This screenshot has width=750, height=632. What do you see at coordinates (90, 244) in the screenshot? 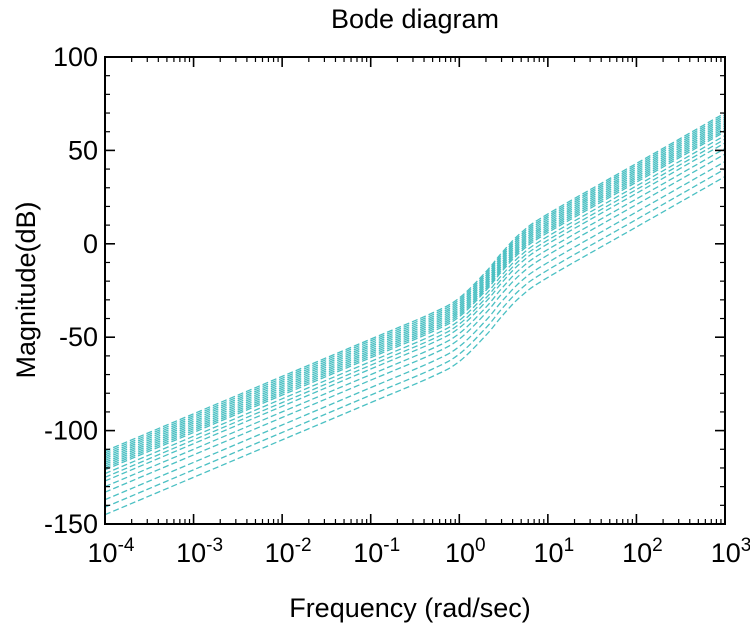
I see `y-tick-label: 0` at bounding box center [90, 244].